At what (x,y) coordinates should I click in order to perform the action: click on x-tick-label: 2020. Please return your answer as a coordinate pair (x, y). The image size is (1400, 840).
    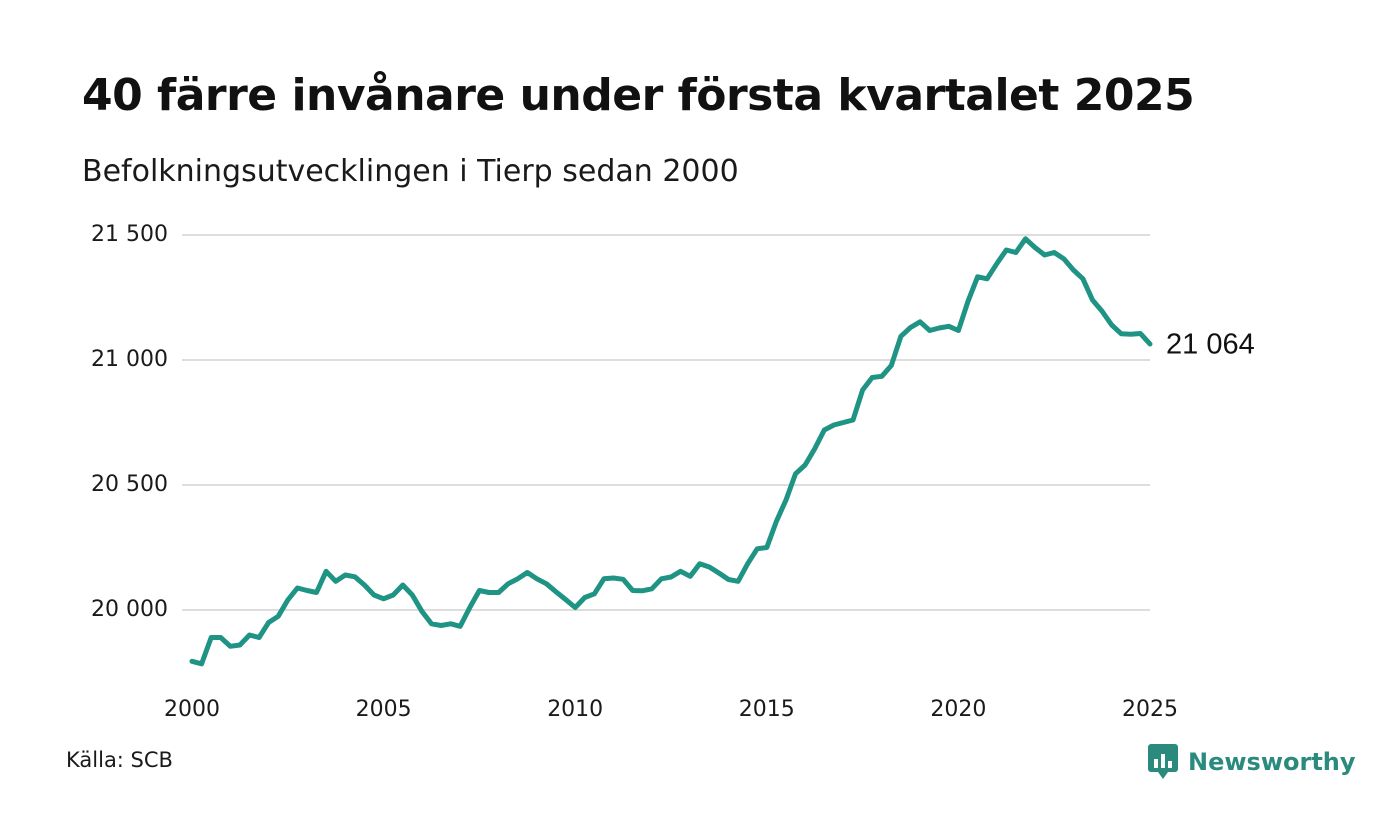
    Looking at the image, I should click on (958, 709).